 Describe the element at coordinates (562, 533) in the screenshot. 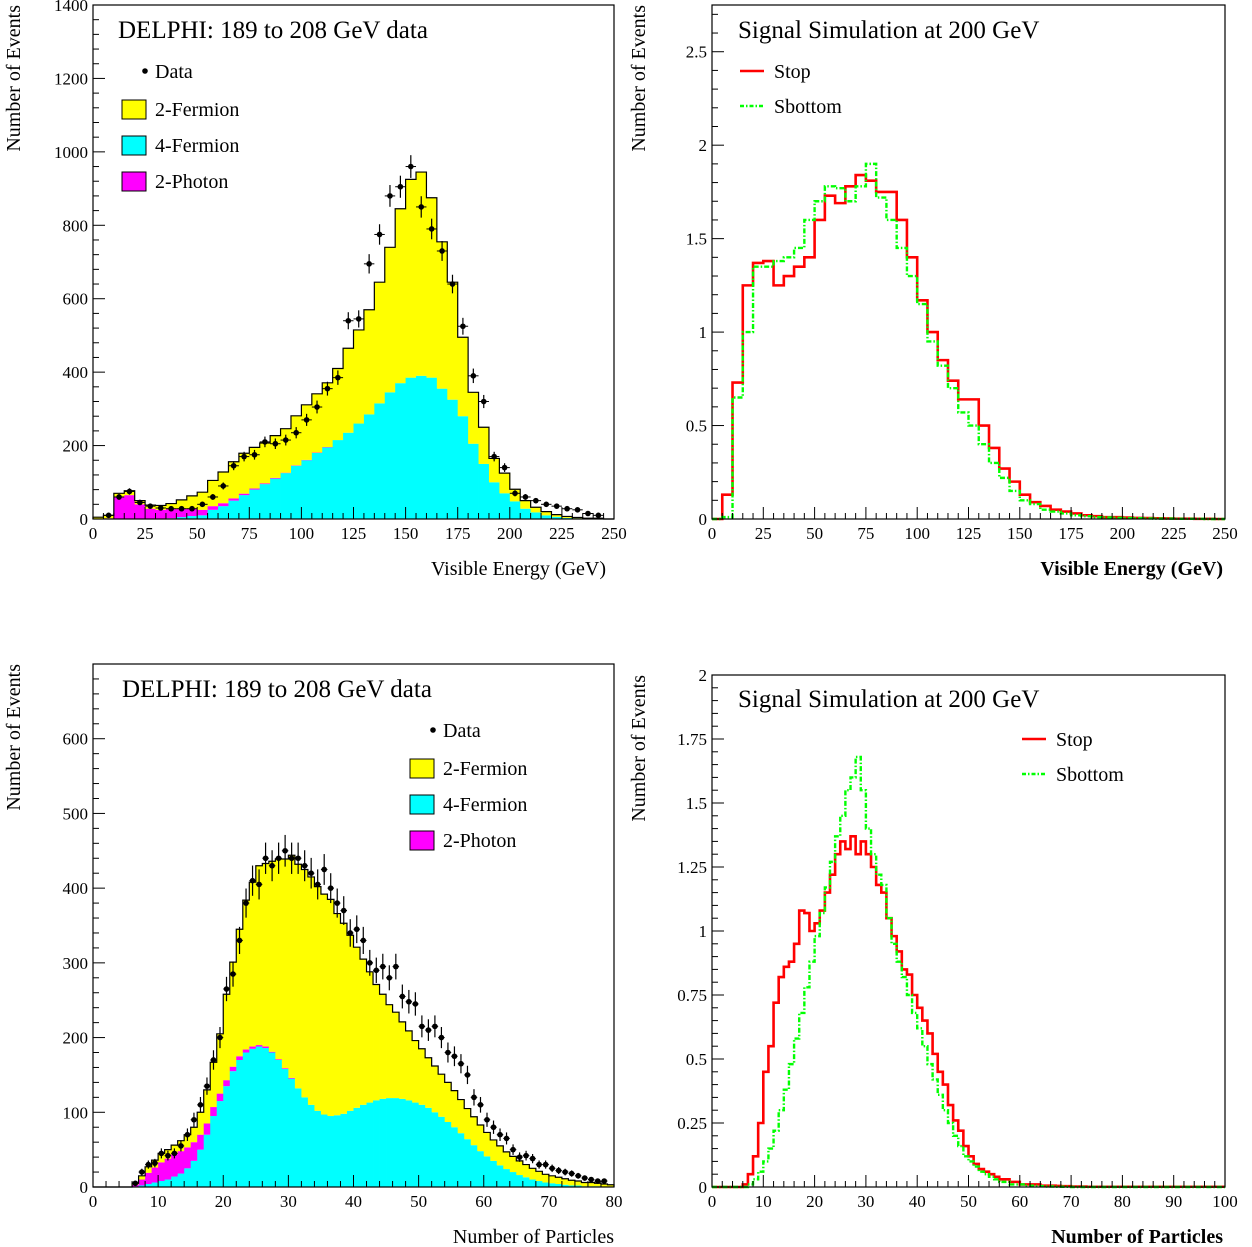

I see `x-tick-label: 225` at that location.